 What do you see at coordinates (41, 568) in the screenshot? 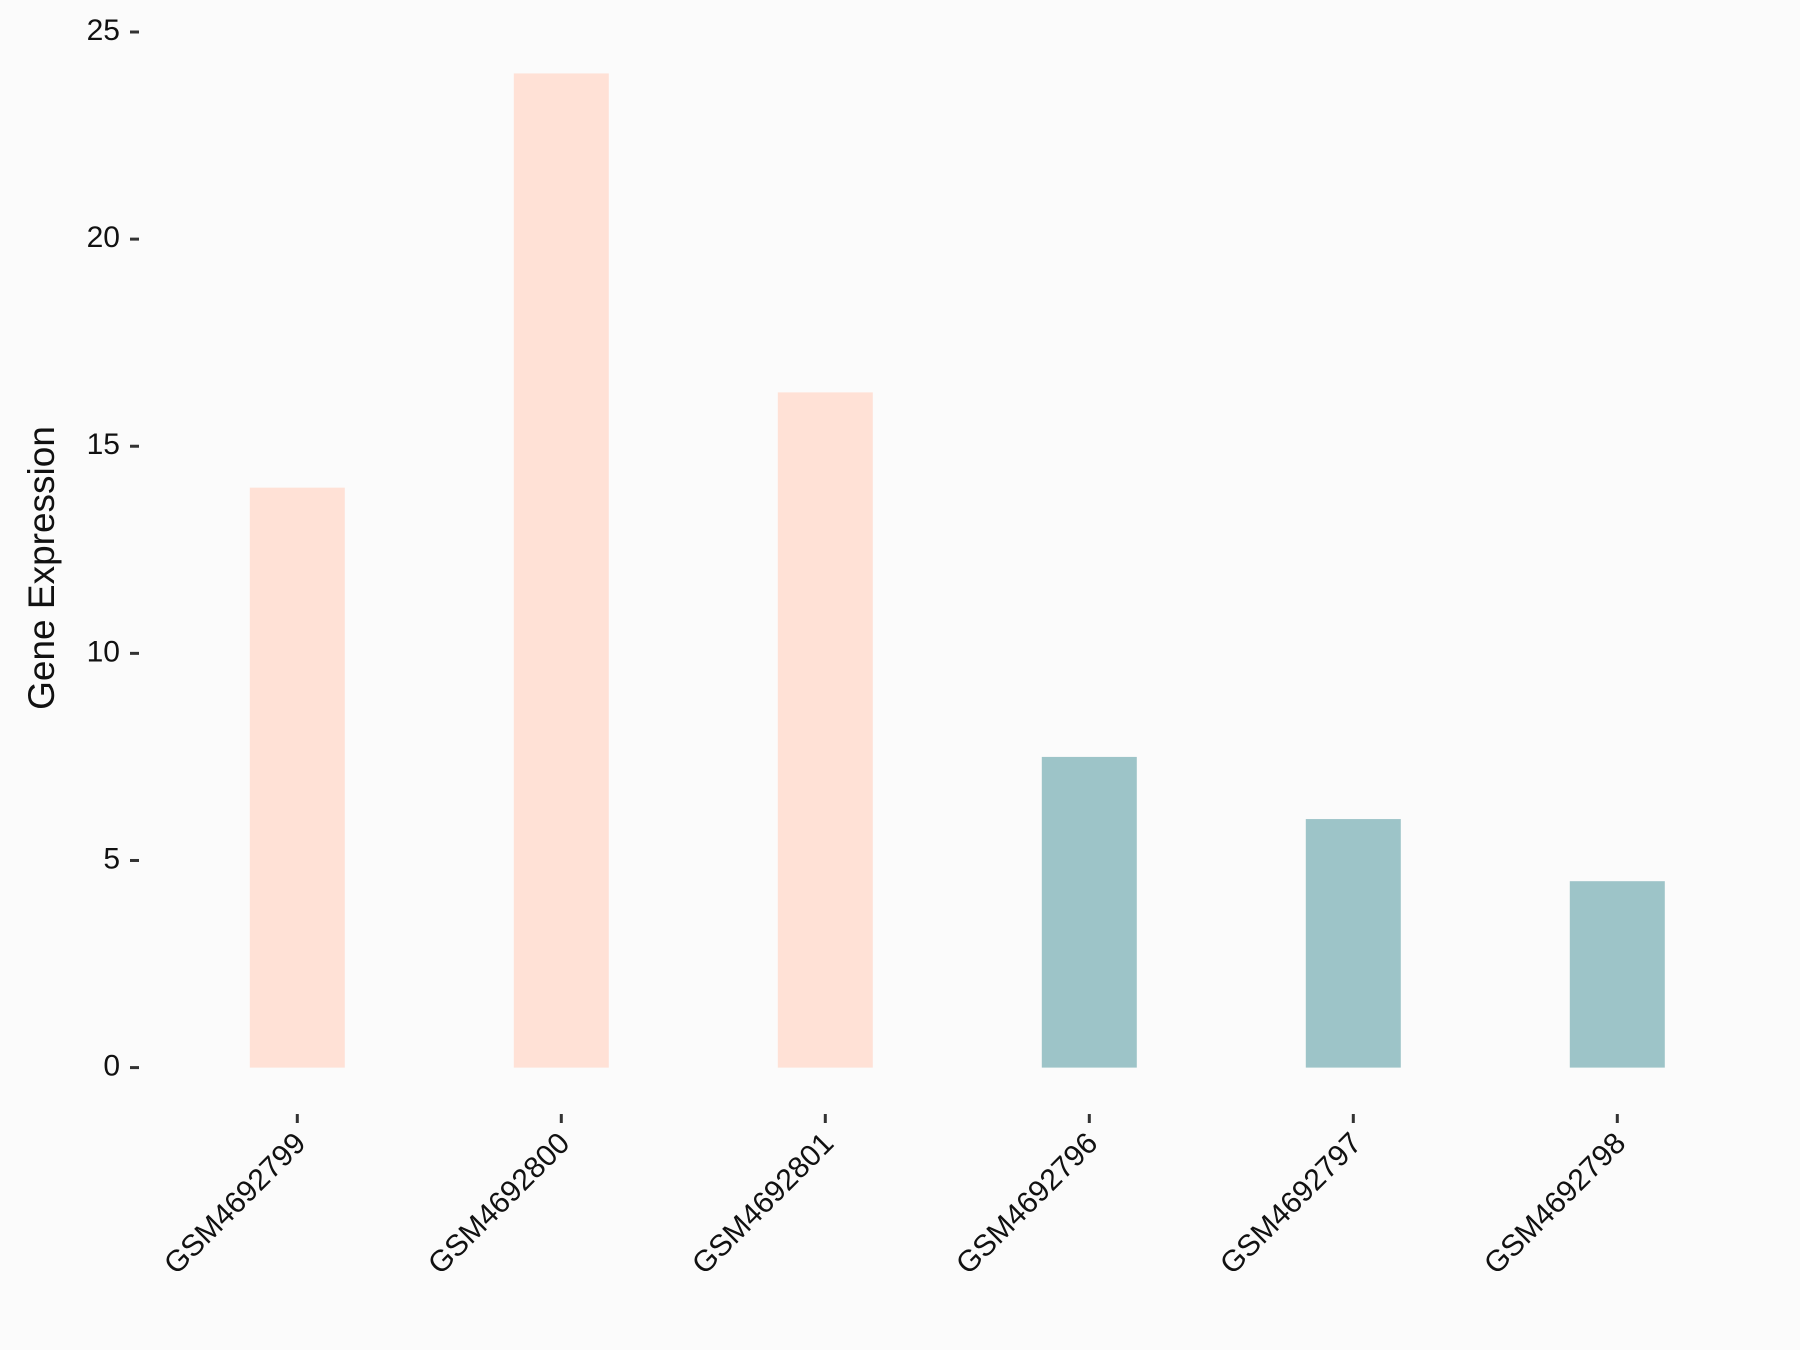
I see `y-axis-title: Gene Expression` at bounding box center [41, 568].